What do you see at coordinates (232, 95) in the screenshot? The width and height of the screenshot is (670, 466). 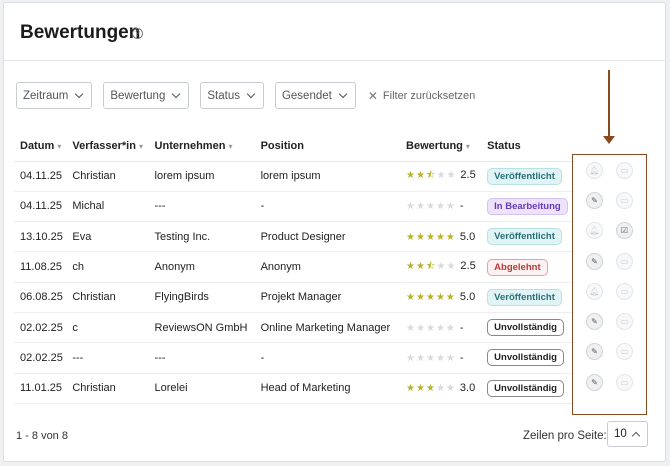 I see `filter-dropdown-status: Status` at bounding box center [232, 95].